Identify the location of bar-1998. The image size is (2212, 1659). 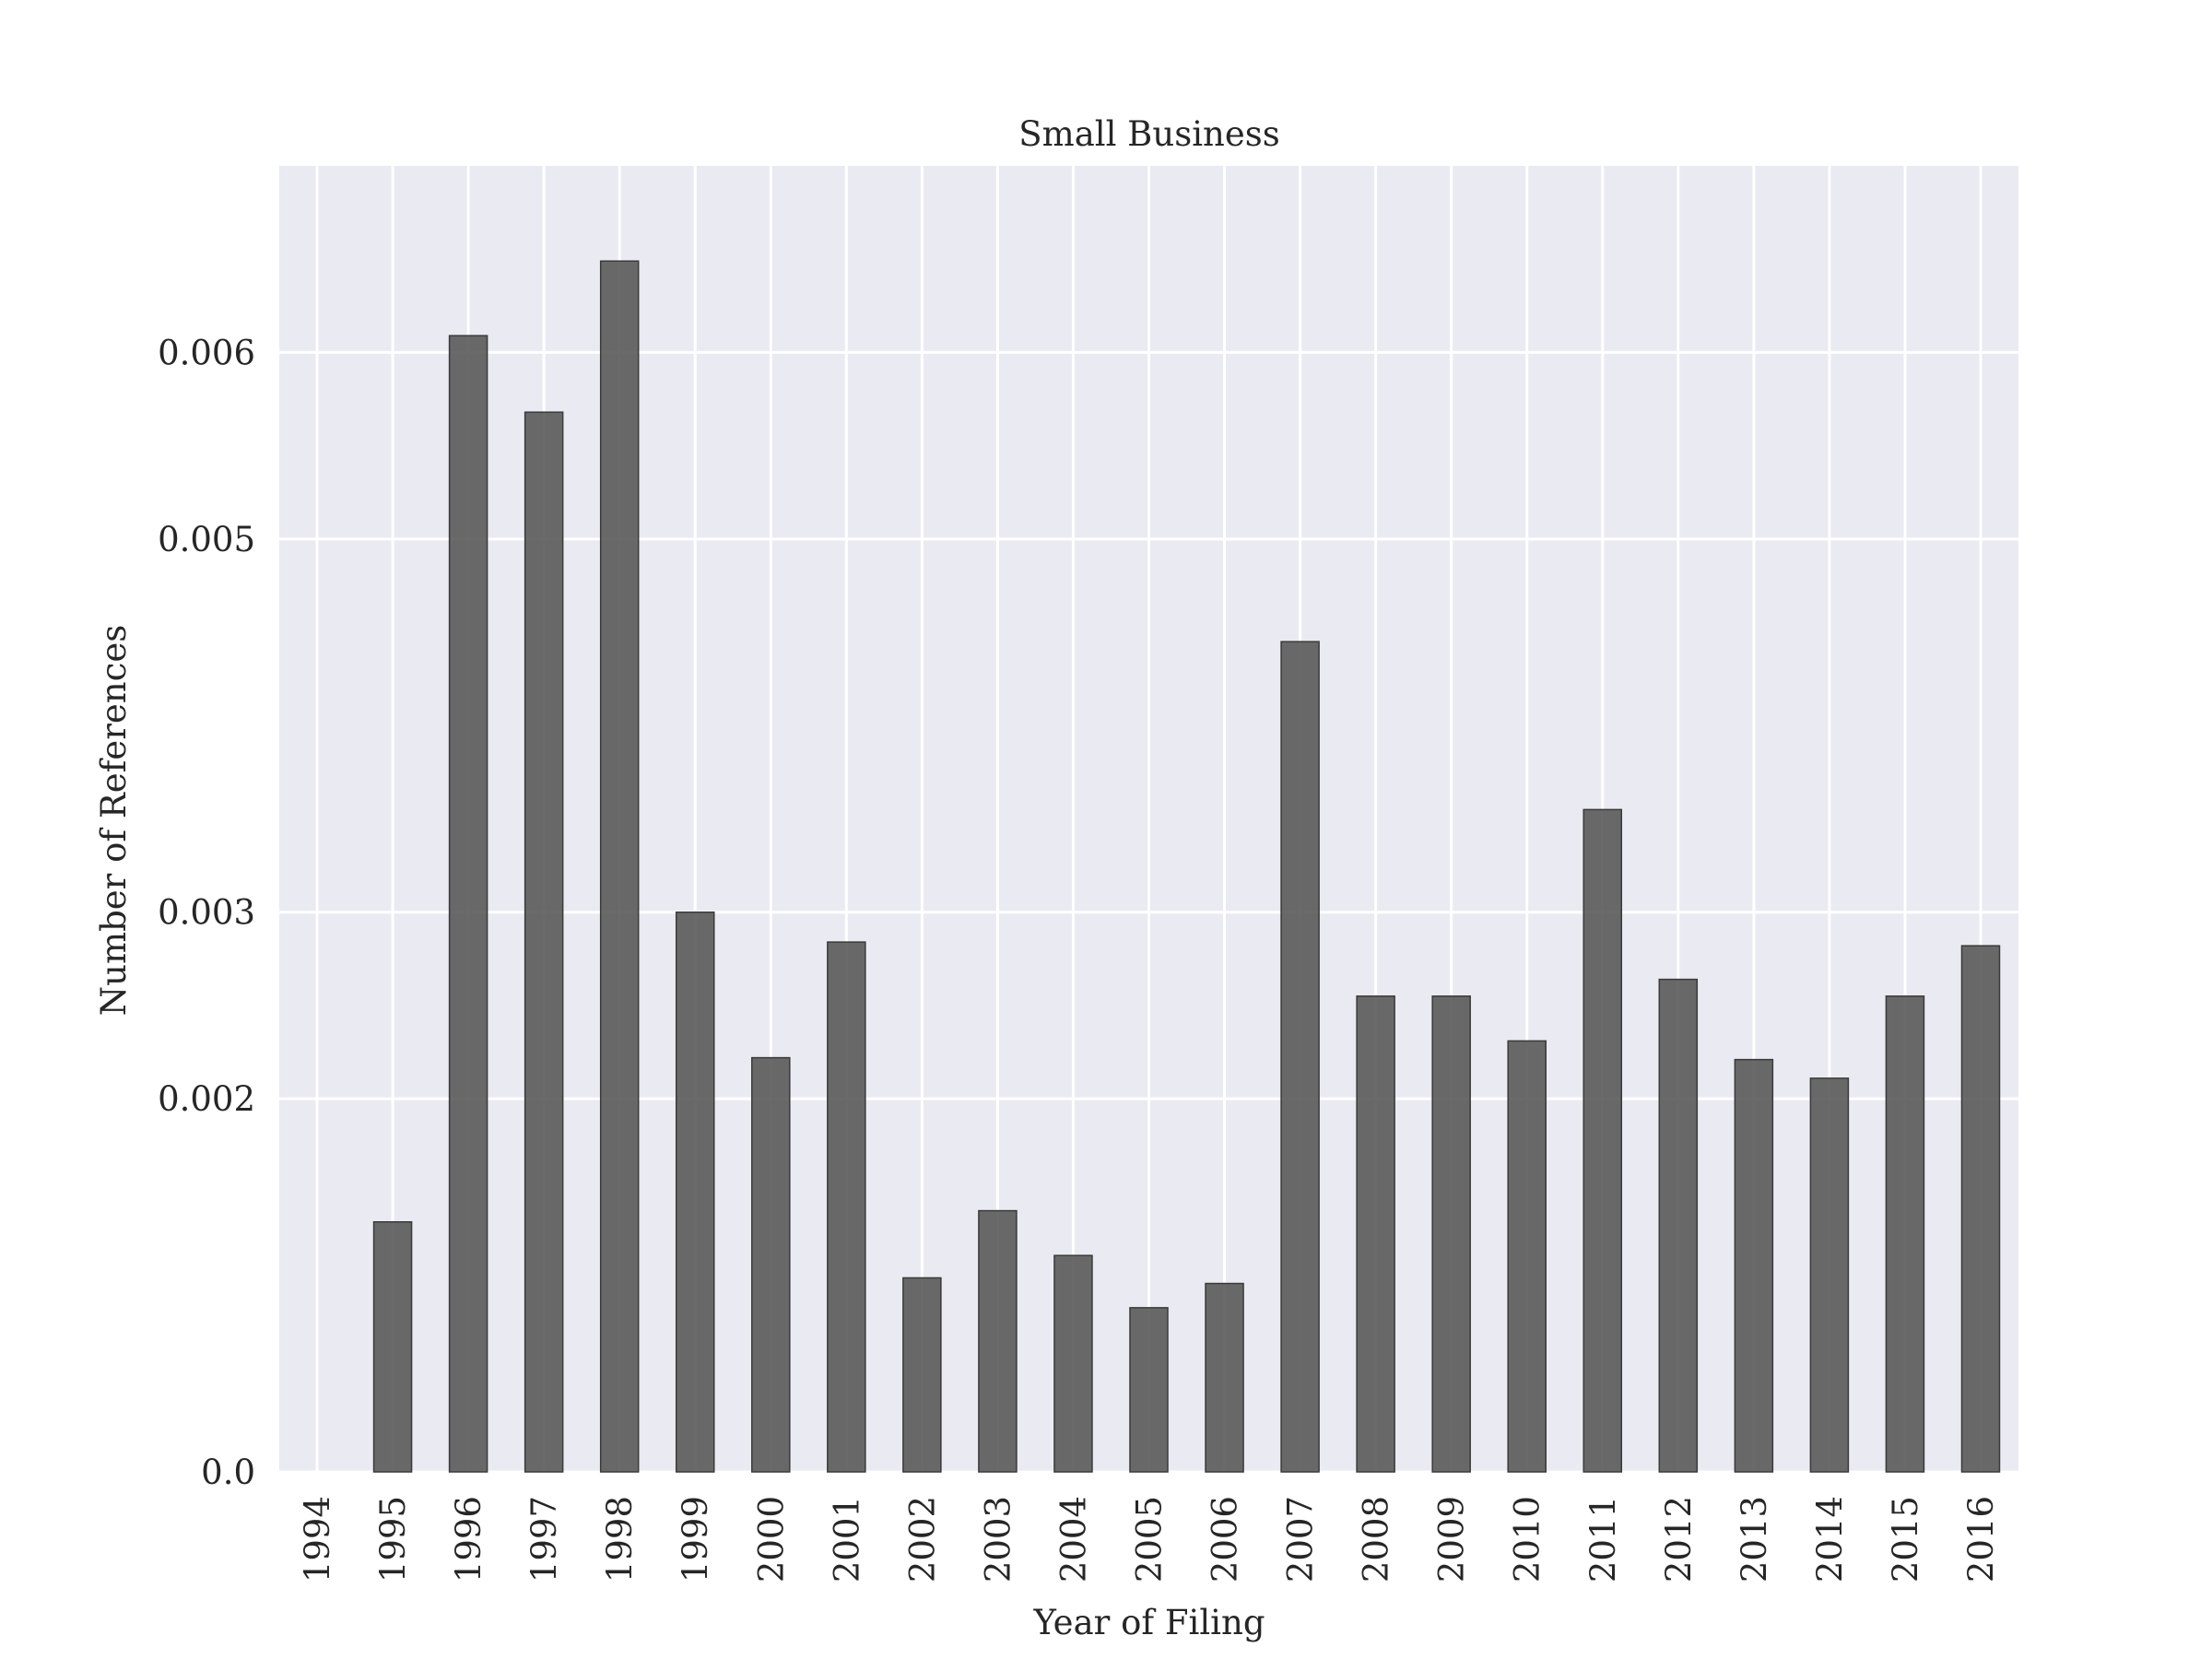
(619, 866).